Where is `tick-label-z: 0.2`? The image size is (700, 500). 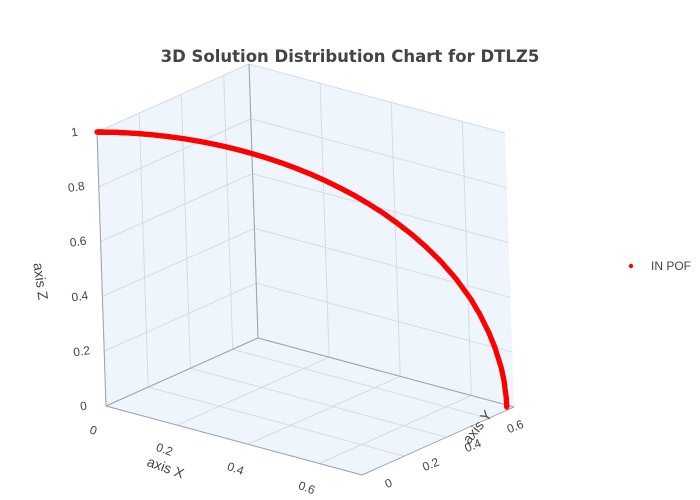 tick-label-z: 0.2 is located at coordinates (81, 351).